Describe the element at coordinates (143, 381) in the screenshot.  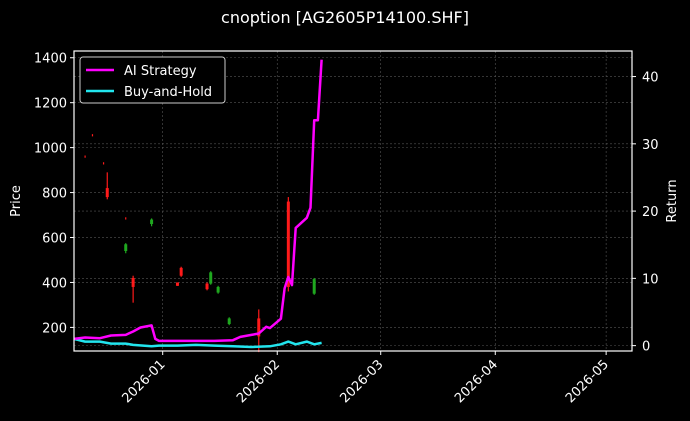
I see `x-tick-label: 2026-01` at that location.